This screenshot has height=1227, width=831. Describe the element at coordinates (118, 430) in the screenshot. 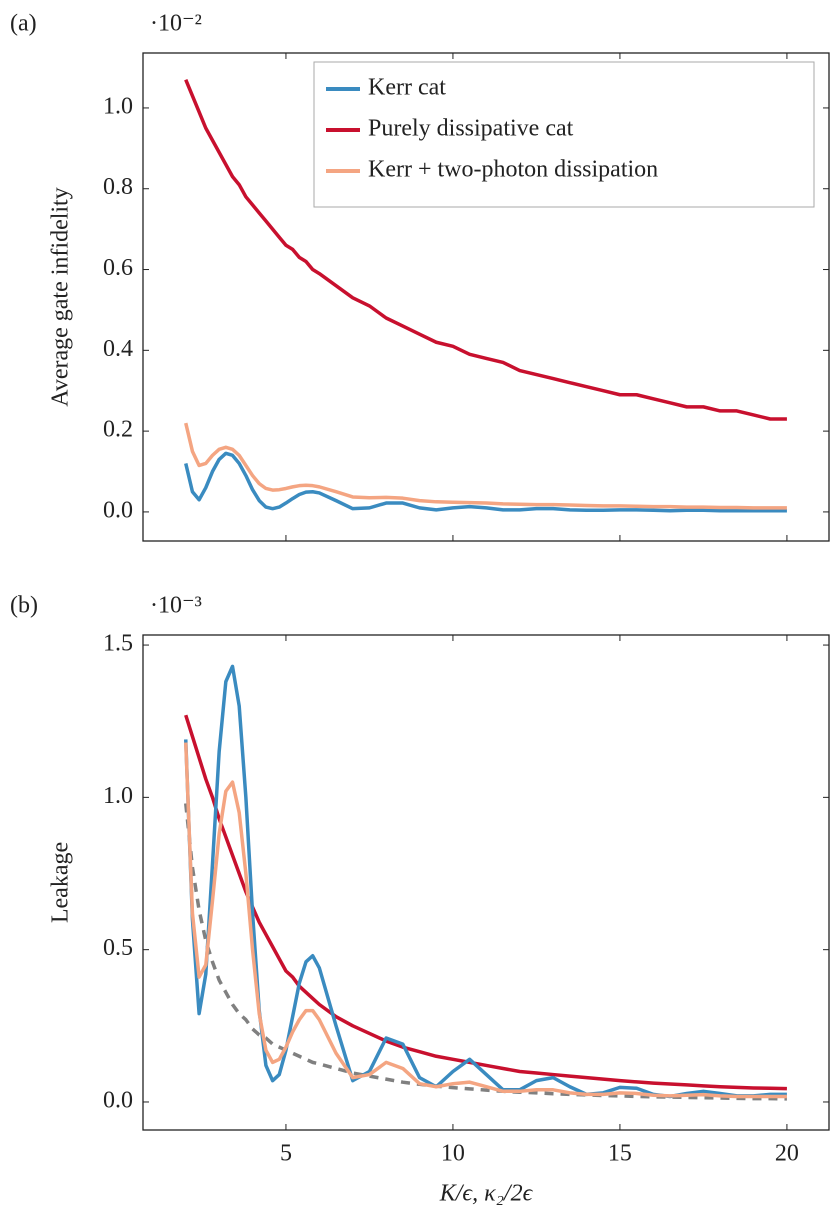

I see `y-tick-label: 0.2` at that location.